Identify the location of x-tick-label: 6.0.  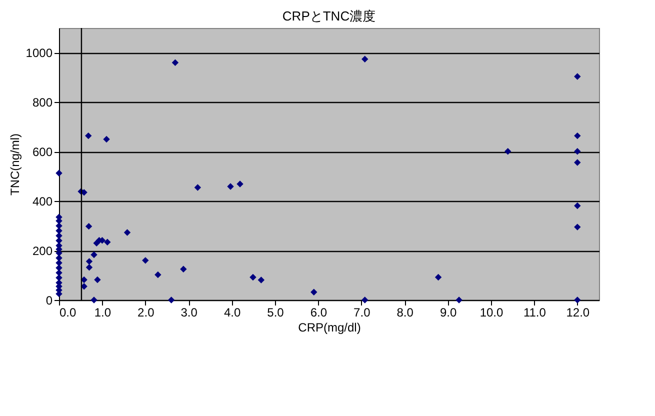
(319, 313).